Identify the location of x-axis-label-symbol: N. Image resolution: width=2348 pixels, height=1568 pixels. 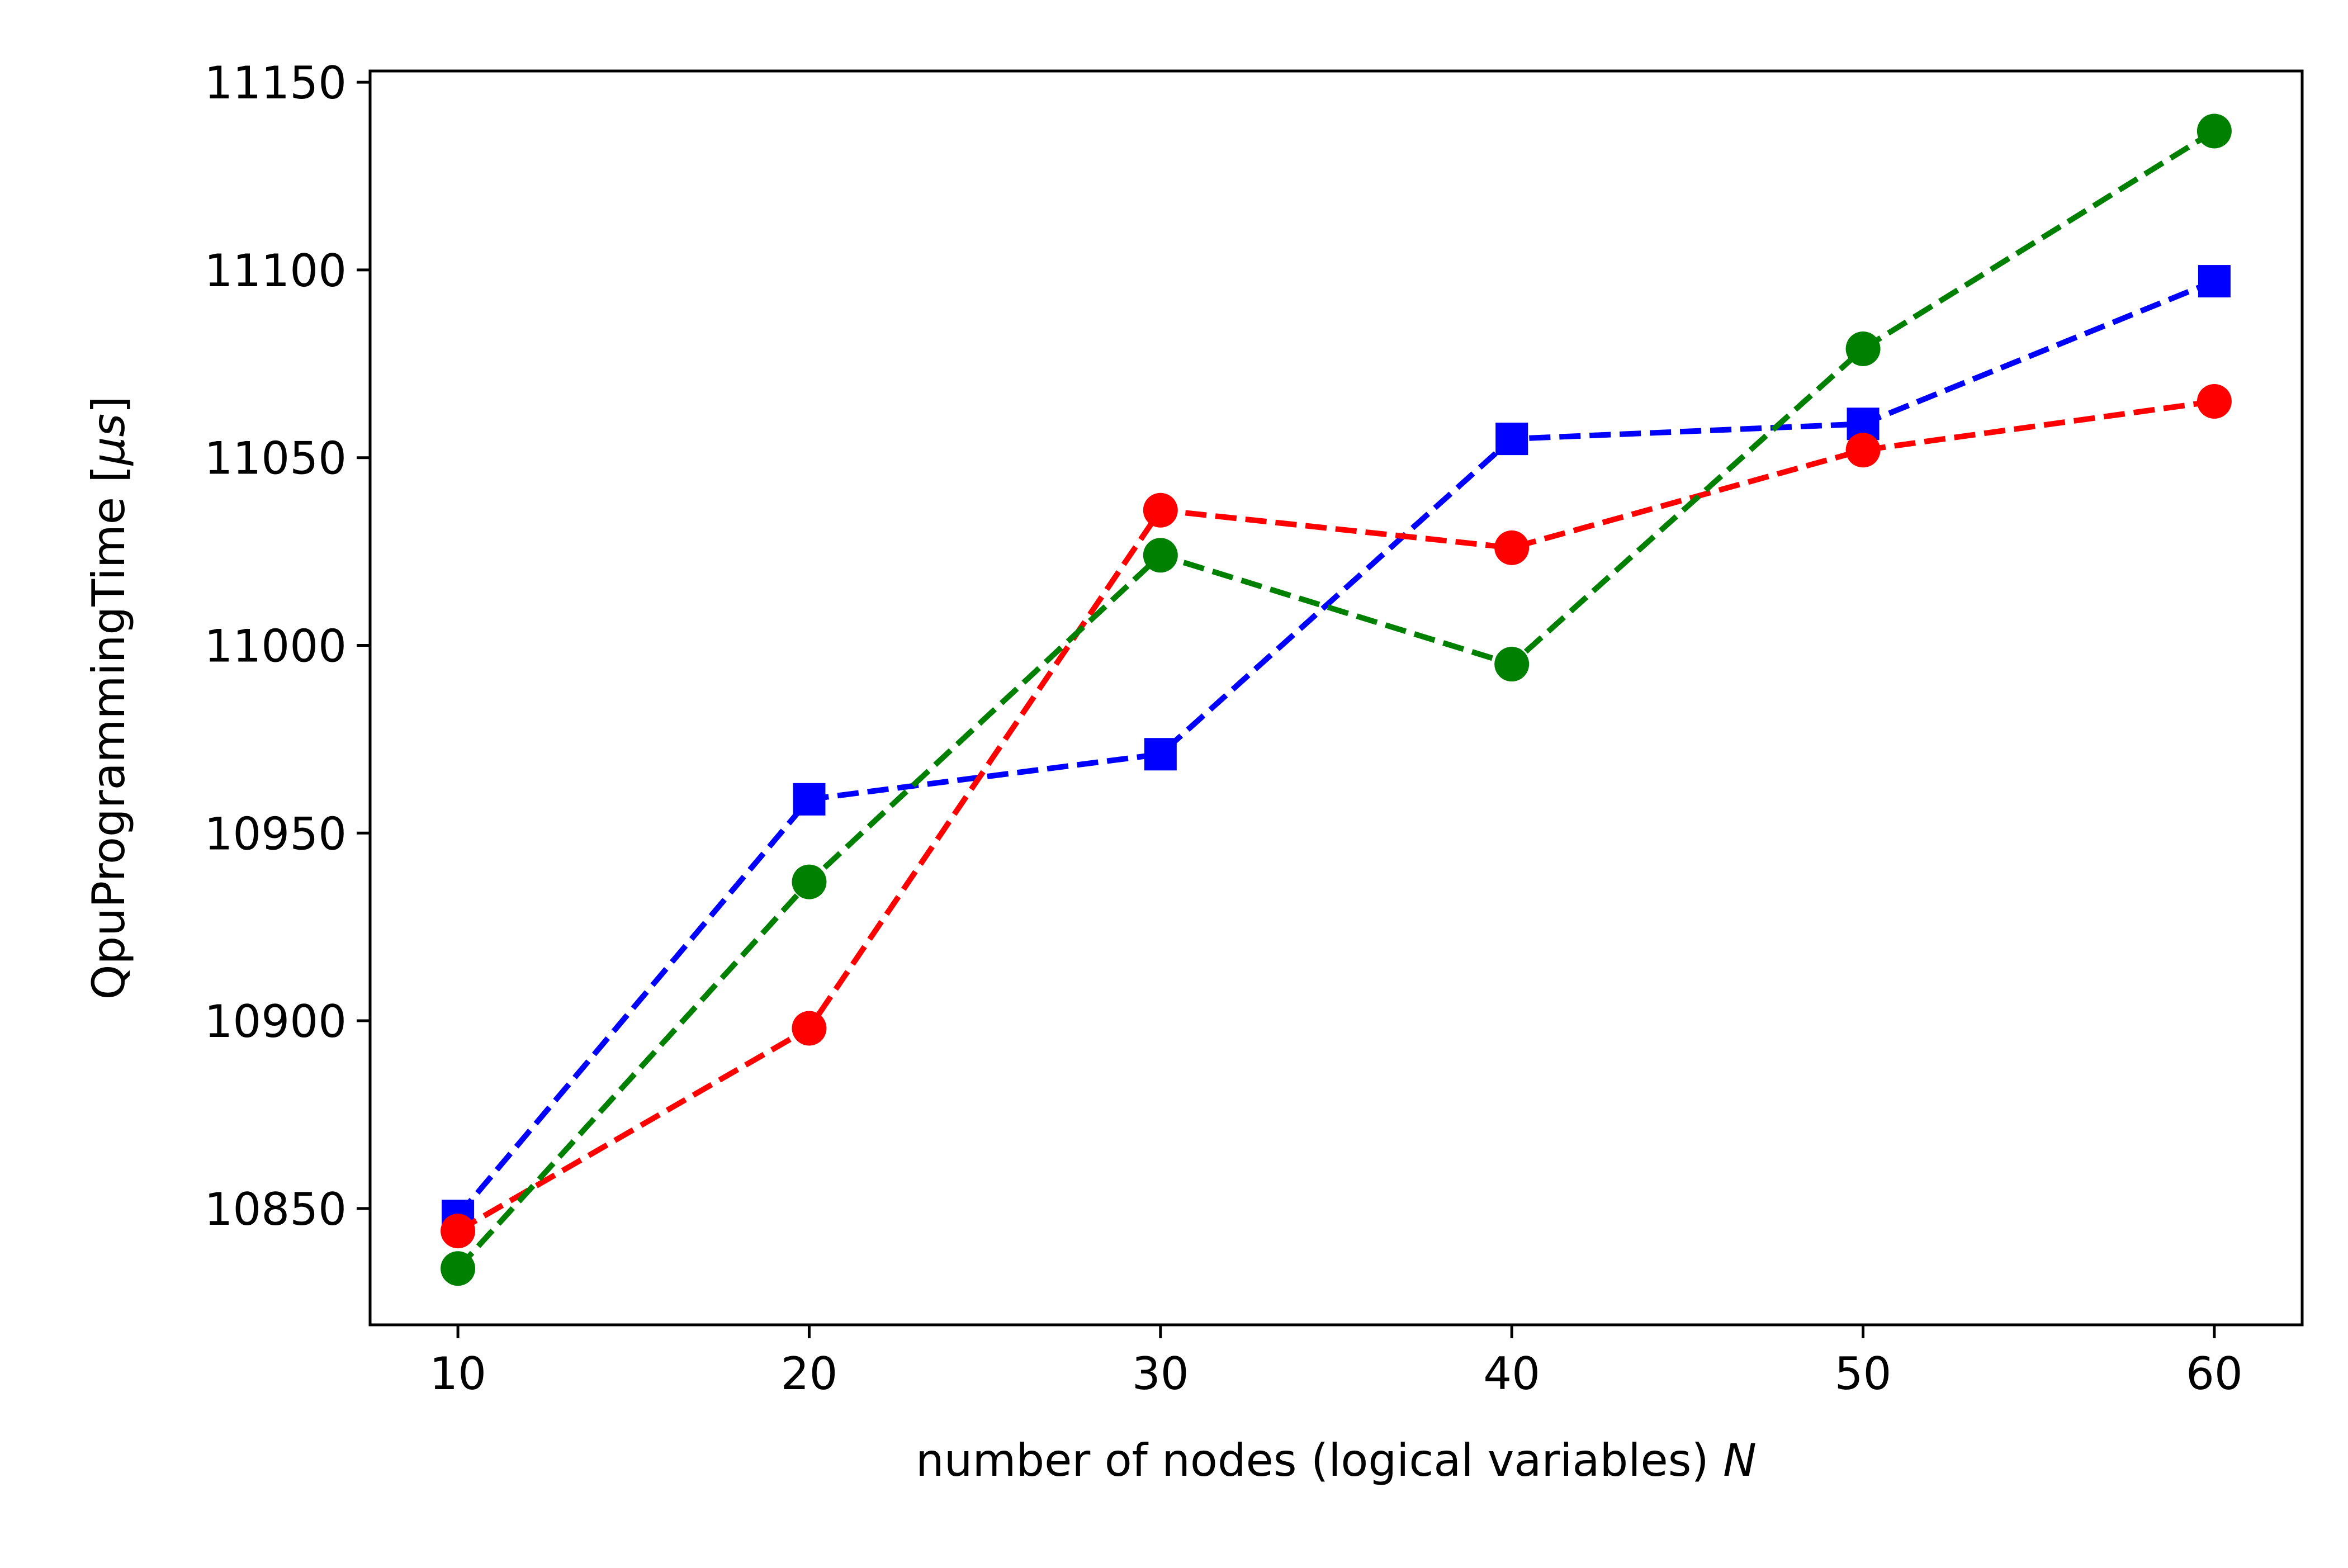
(1740, 1460).